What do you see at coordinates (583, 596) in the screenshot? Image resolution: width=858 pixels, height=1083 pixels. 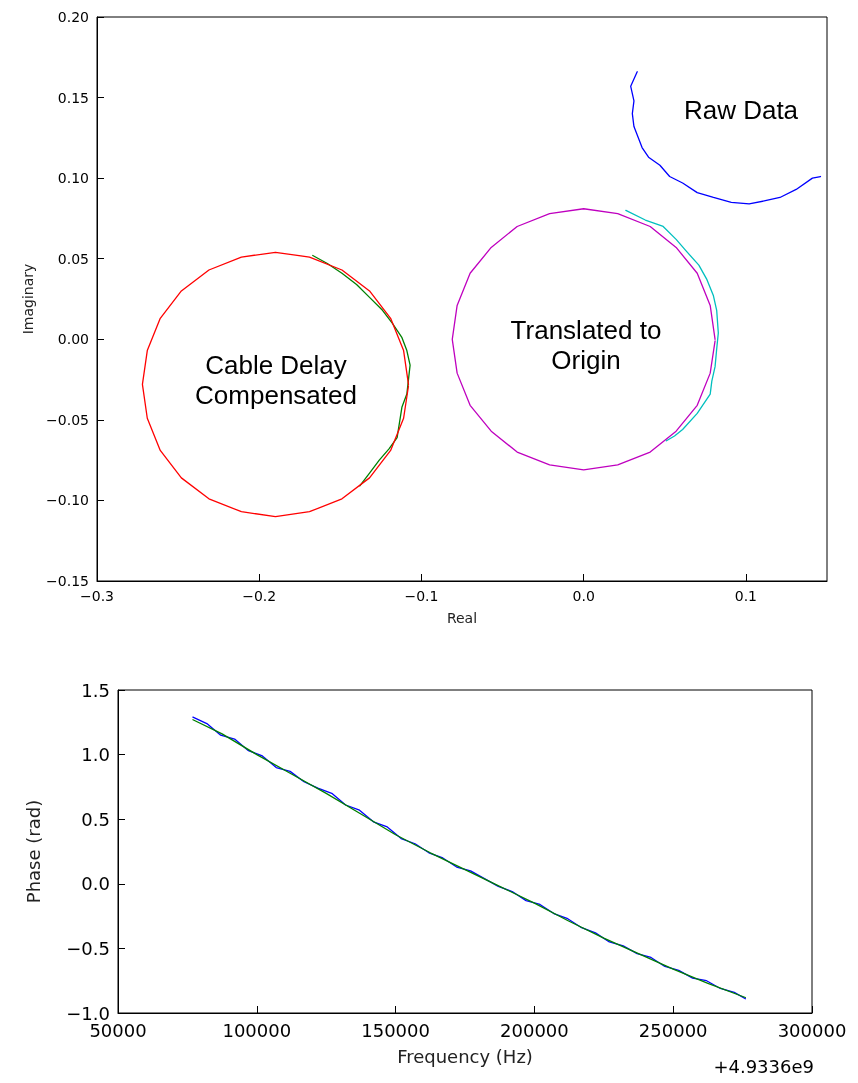 I see `x-tick-label: 0.0` at bounding box center [583, 596].